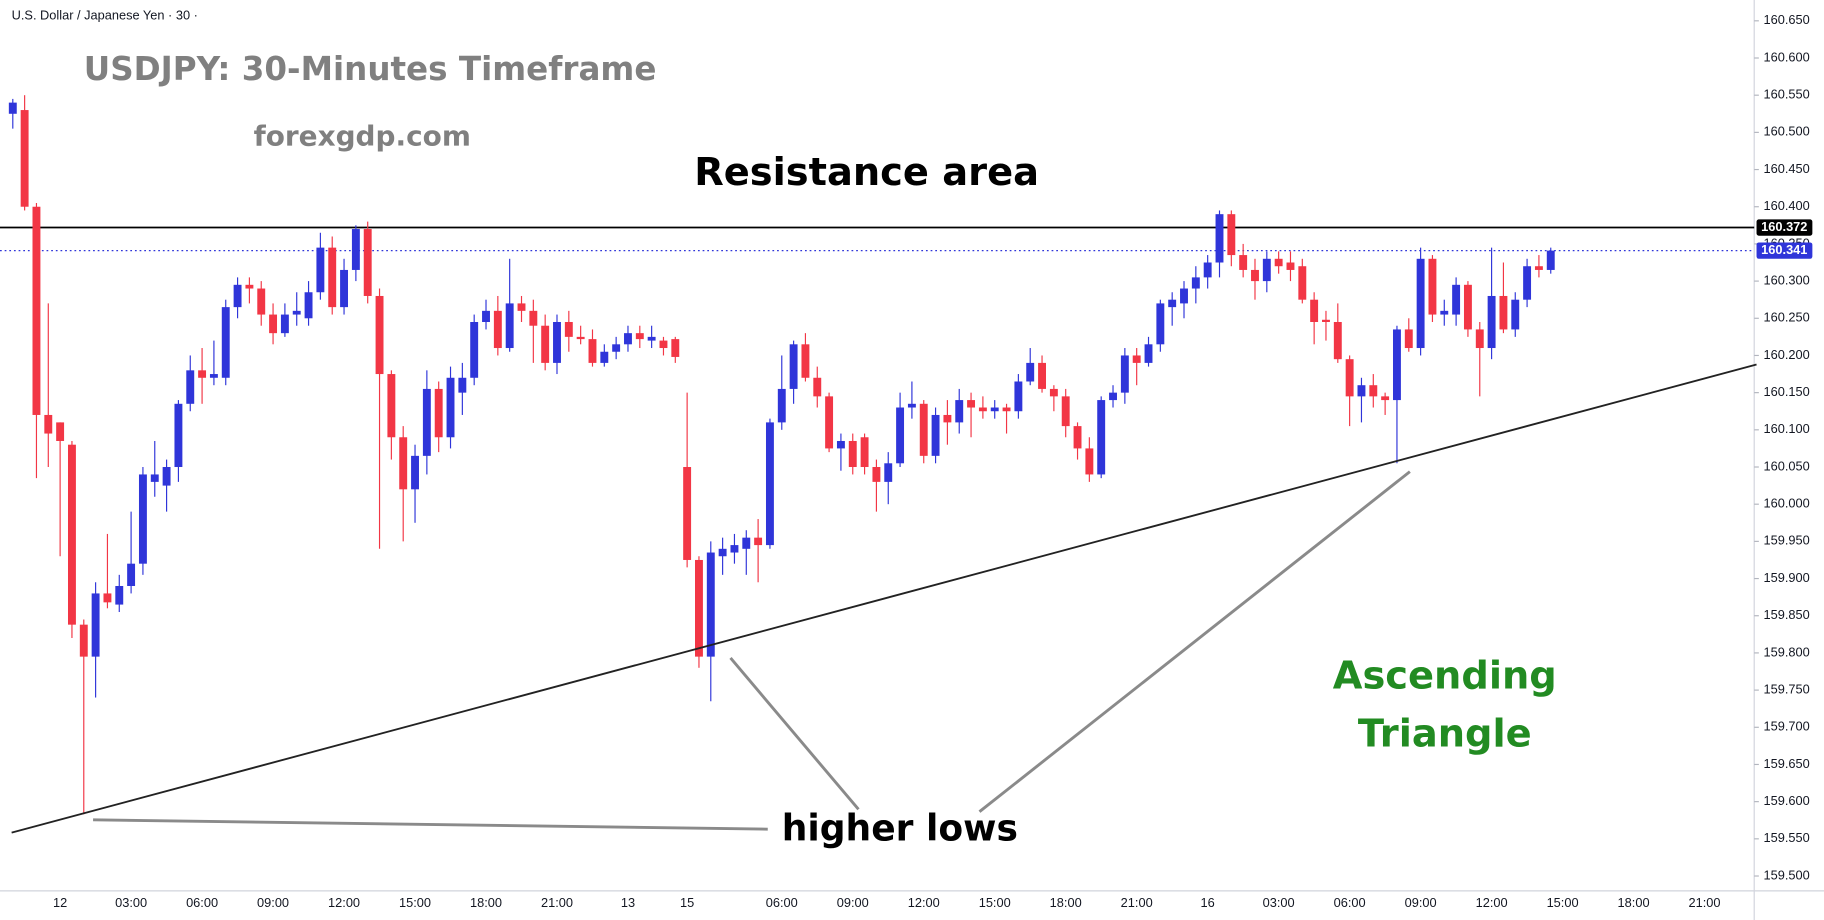 This screenshot has height=920, width=1824. Describe the element at coordinates (1787, 279) in the screenshot. I see `y-tick-label: 160.300` at that location.